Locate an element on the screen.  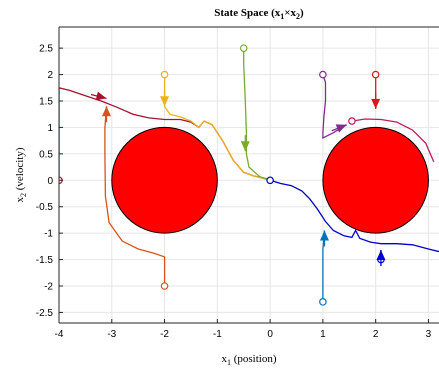
y-tick-label: 0.5 is located at coordinates (46, 154).